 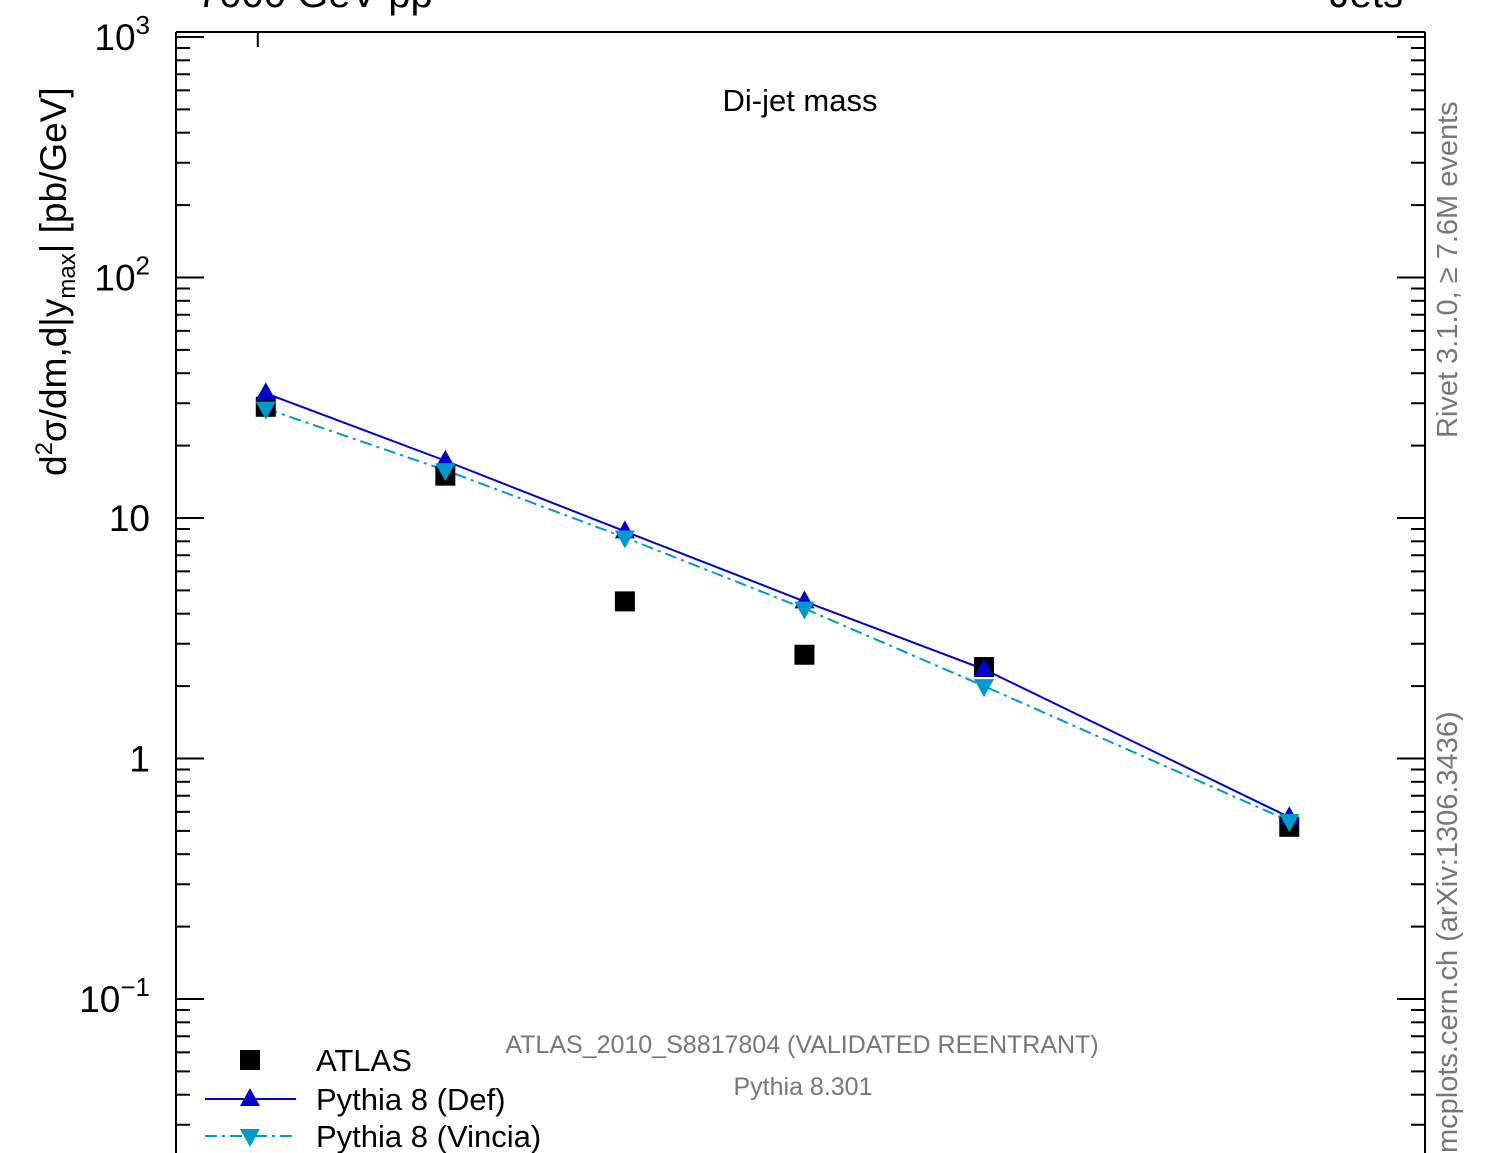 I want to click on header-process-label: Jets, so click(x=1366, y=8).